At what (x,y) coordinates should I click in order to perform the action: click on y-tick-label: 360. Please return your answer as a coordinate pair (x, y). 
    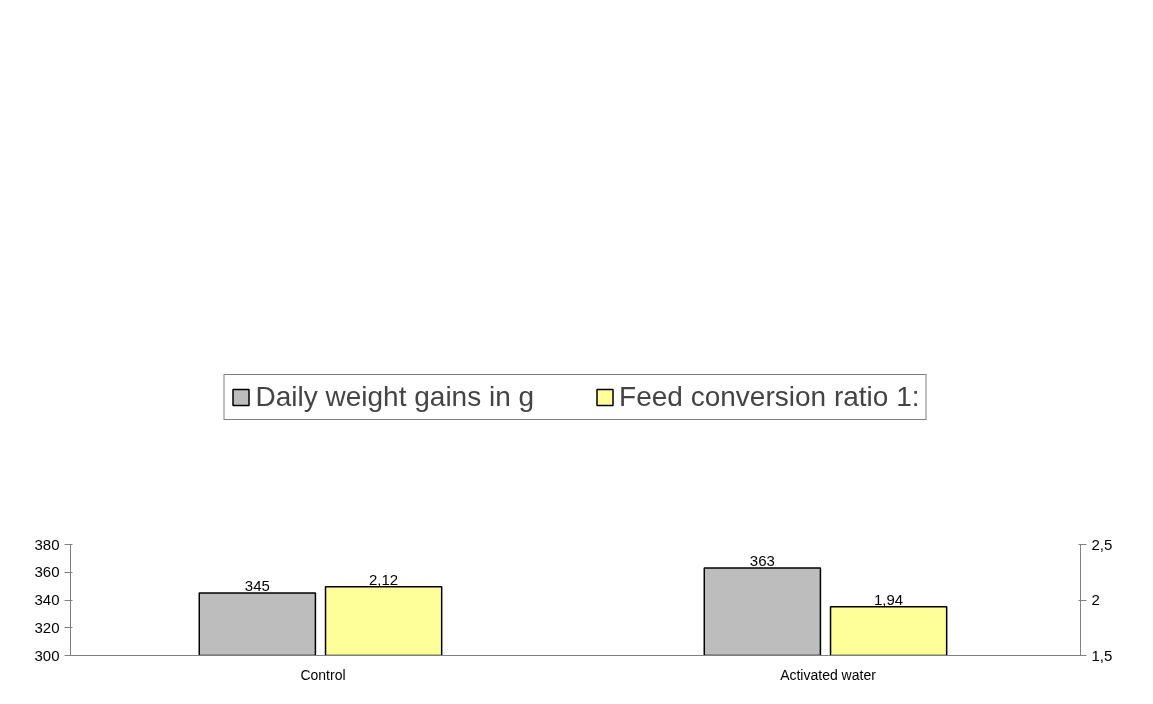
    Looking at the image, I should click on (47, 572).